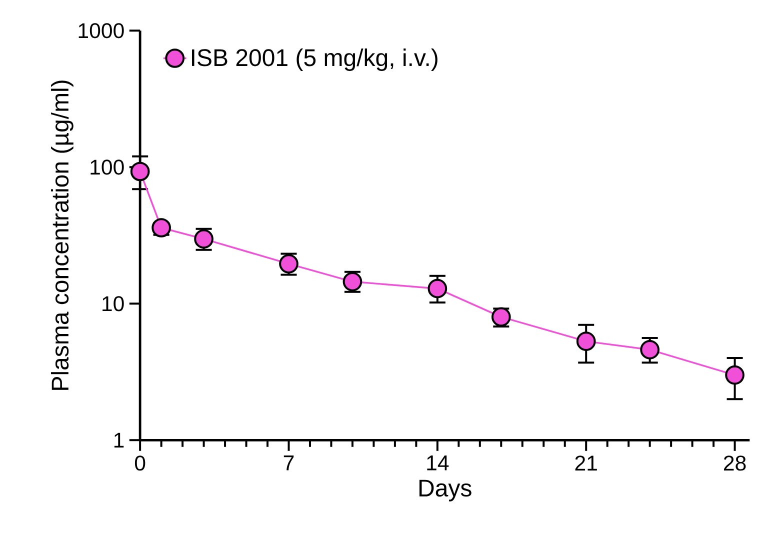  Describe the element at coordinates (586, 463) in the screenshot. I see `x-tick-label: 21` at that location.